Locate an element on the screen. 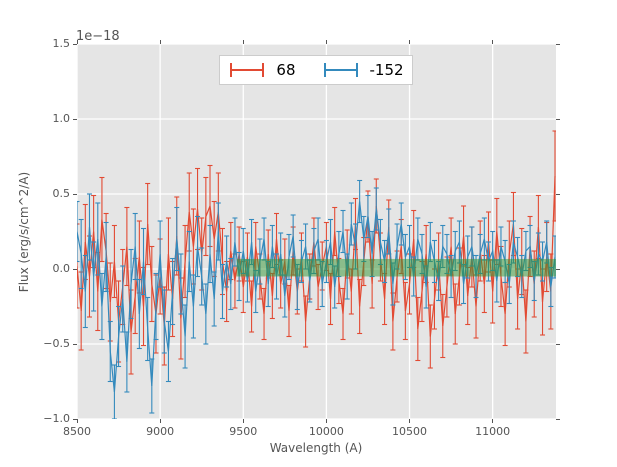  legend-entry-blue: -152 is located at coordinates (363, 70).